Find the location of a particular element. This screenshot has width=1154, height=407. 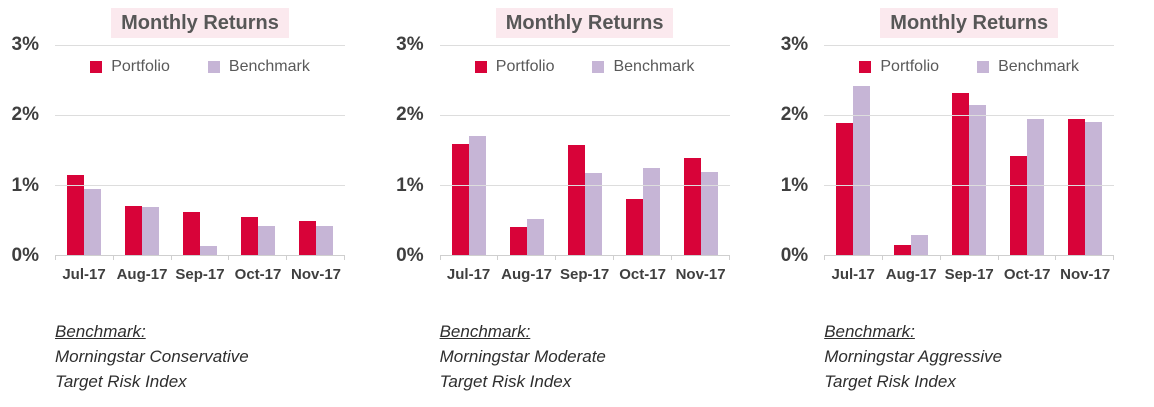

y-axis-tick-label: 2% is located at coordinates (794, 115).